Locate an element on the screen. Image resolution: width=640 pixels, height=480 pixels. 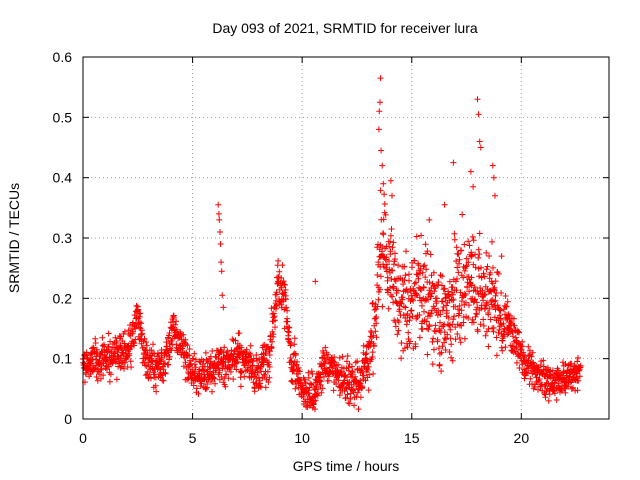
y-tick-label: 0 is located at coordinates (68, 419).